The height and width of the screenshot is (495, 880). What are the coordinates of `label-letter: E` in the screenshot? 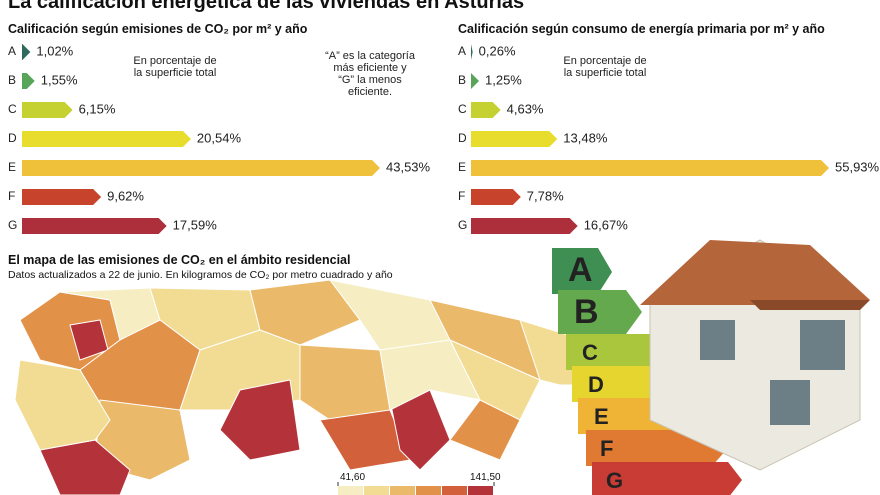 It's located at (601, 416).